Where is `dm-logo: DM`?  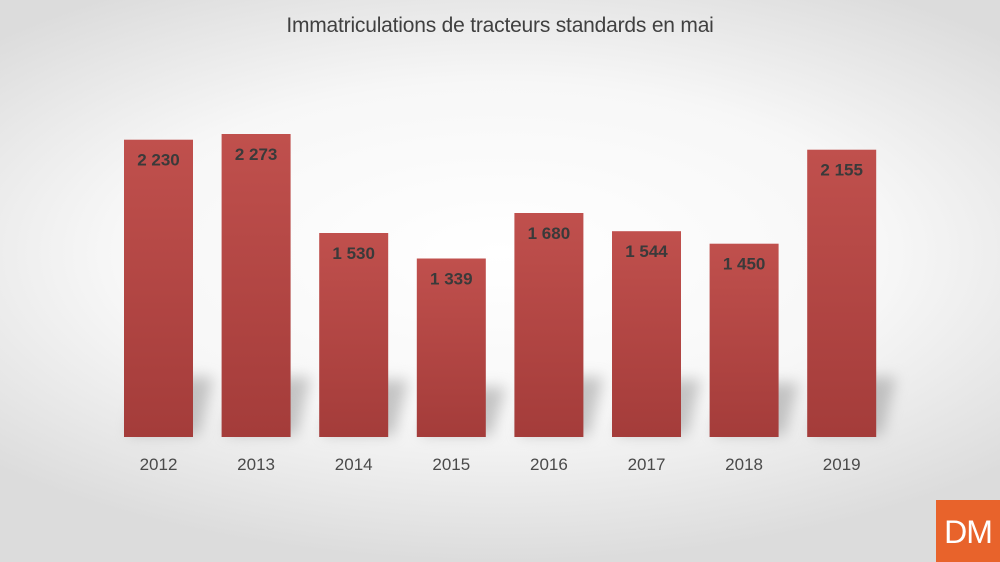 dm-logo: DM is located at coordinates (968, 531).